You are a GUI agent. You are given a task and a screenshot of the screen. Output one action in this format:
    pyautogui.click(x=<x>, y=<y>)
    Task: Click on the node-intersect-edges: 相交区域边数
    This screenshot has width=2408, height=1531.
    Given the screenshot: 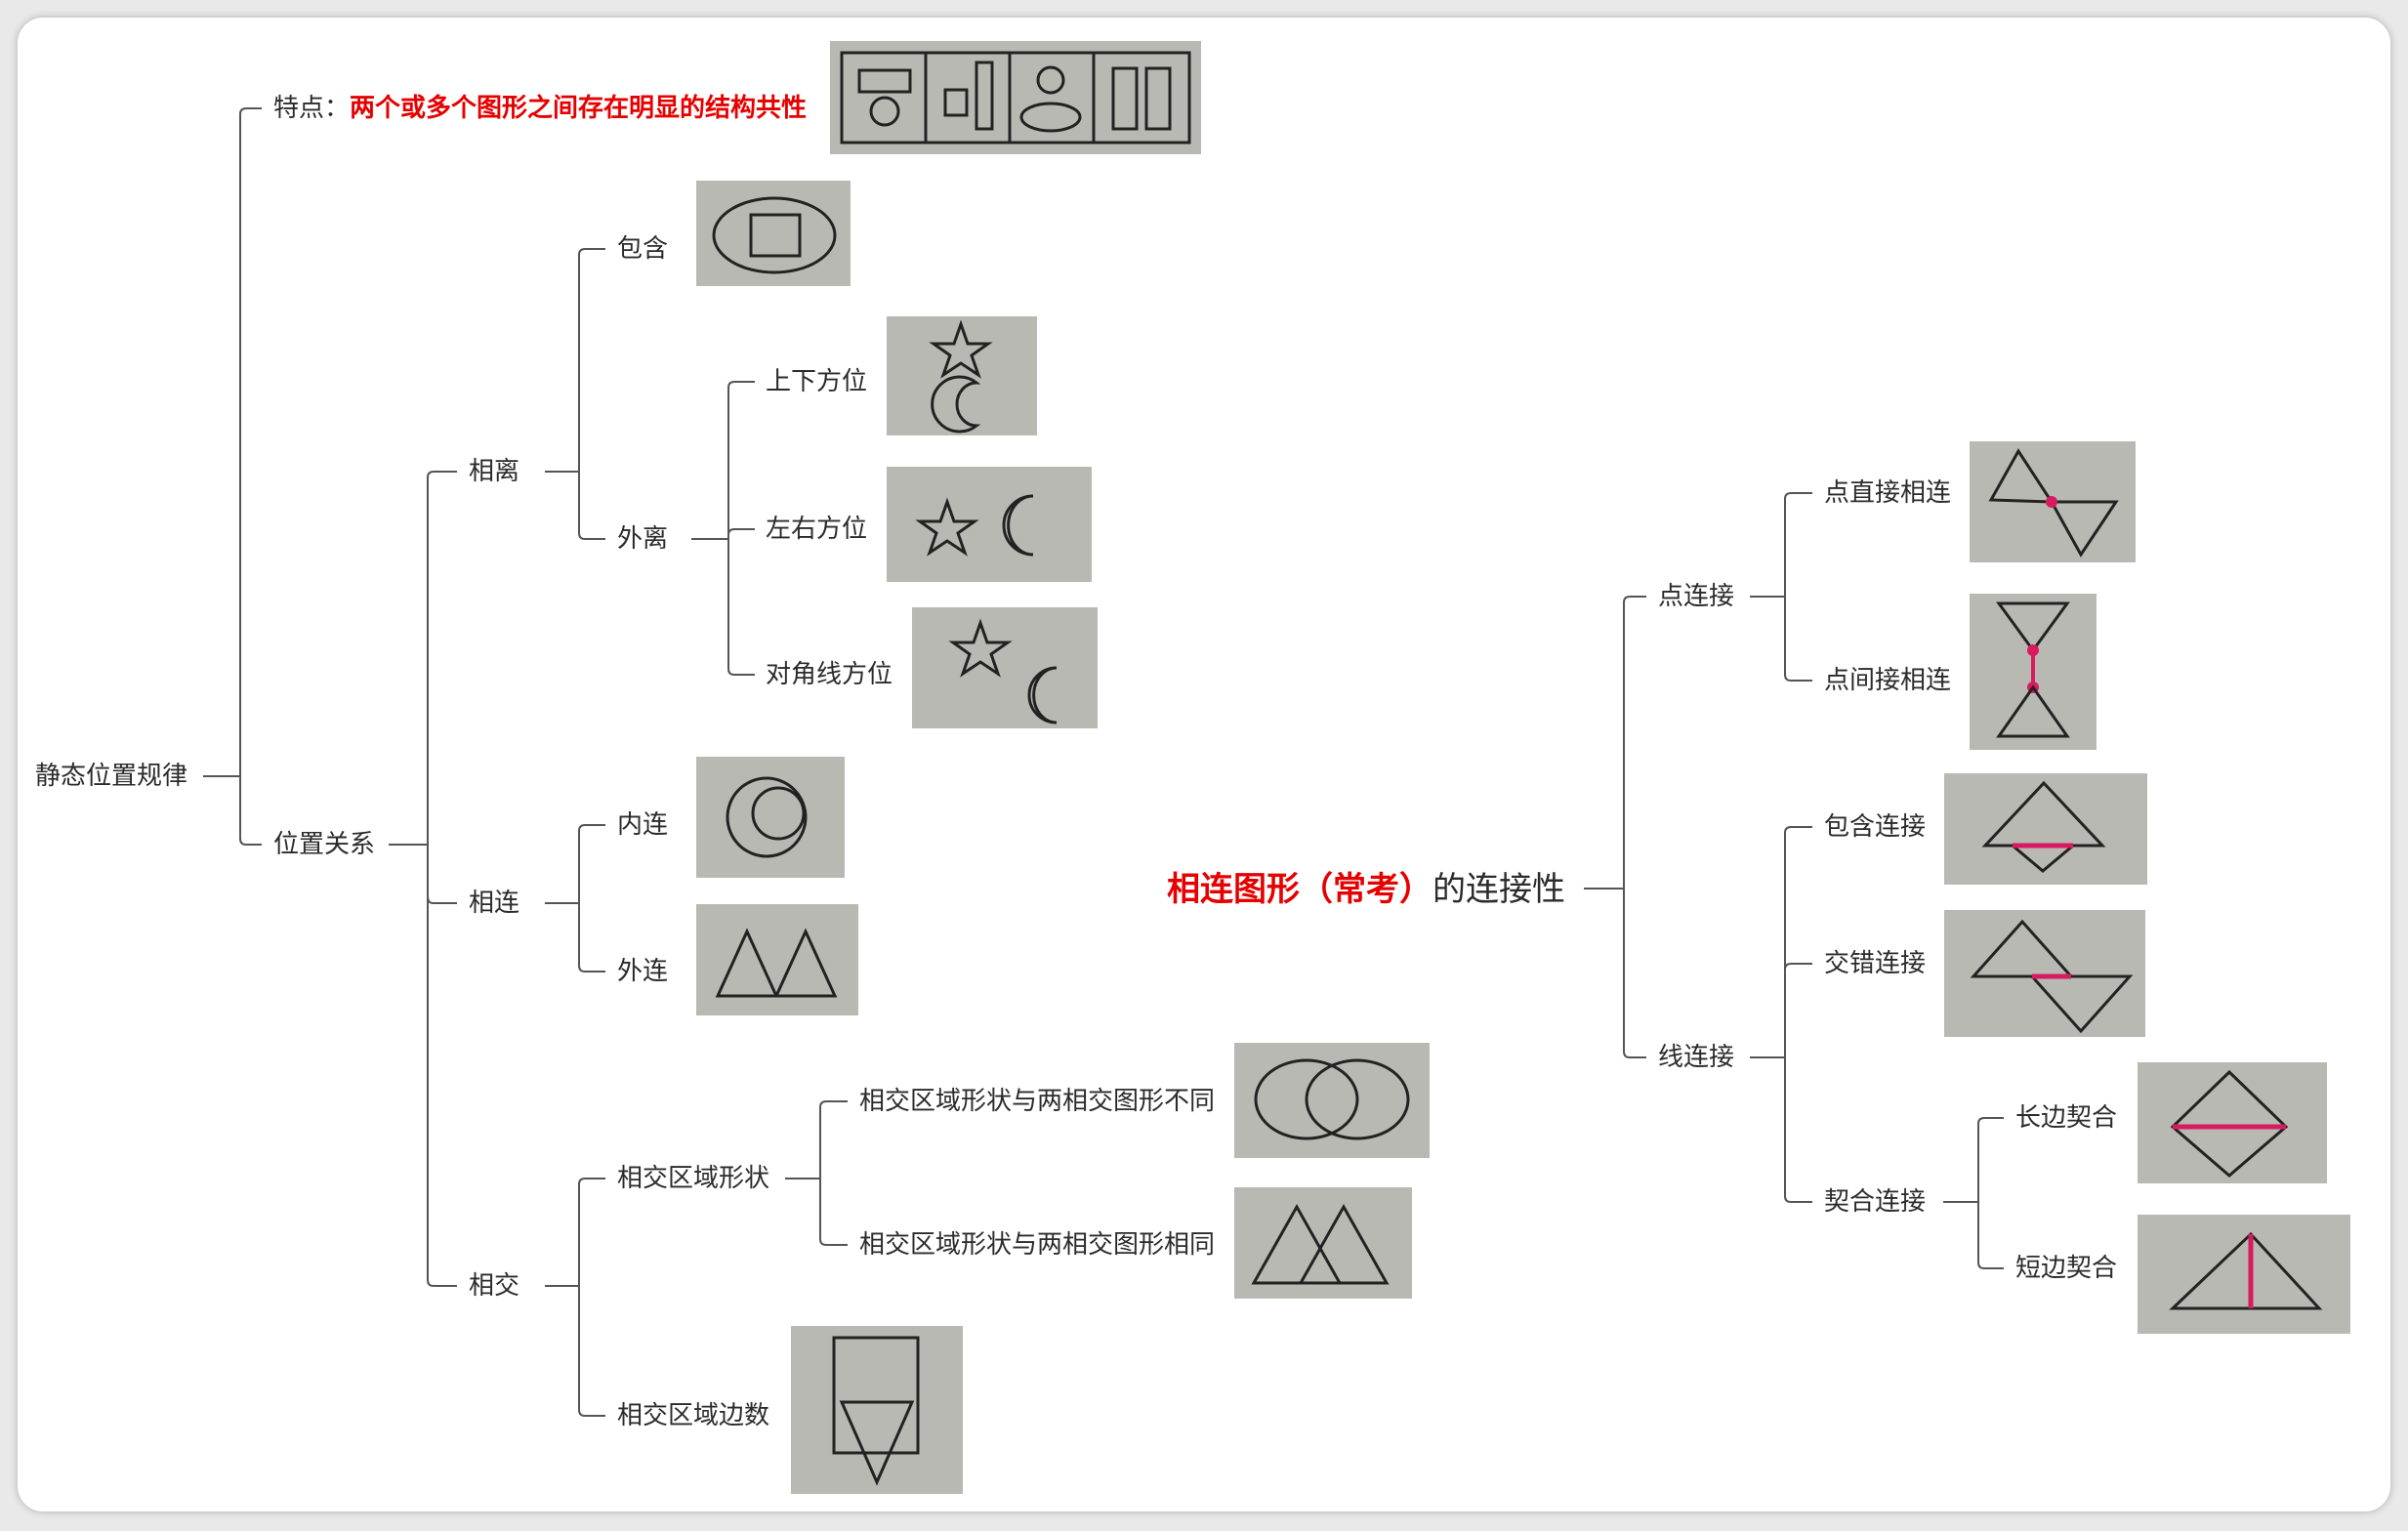 What is the action you would take?
    pyautogui.click(x=693, y=1415)
    